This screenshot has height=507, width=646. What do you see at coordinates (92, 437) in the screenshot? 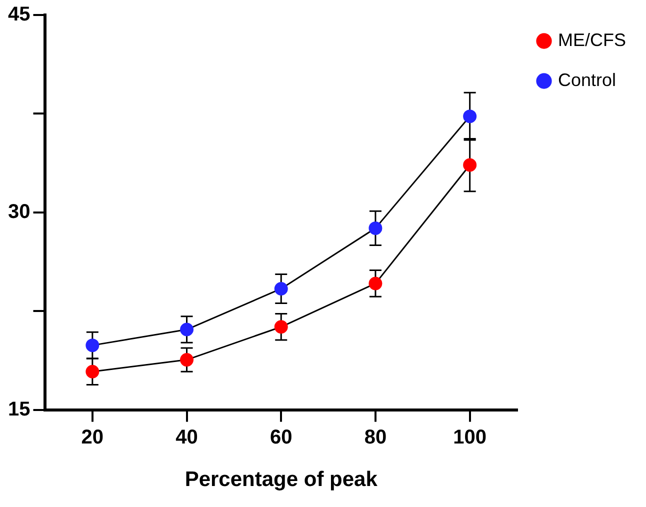
I see `x-tick-label: 20` at bounding box center [92, 437].